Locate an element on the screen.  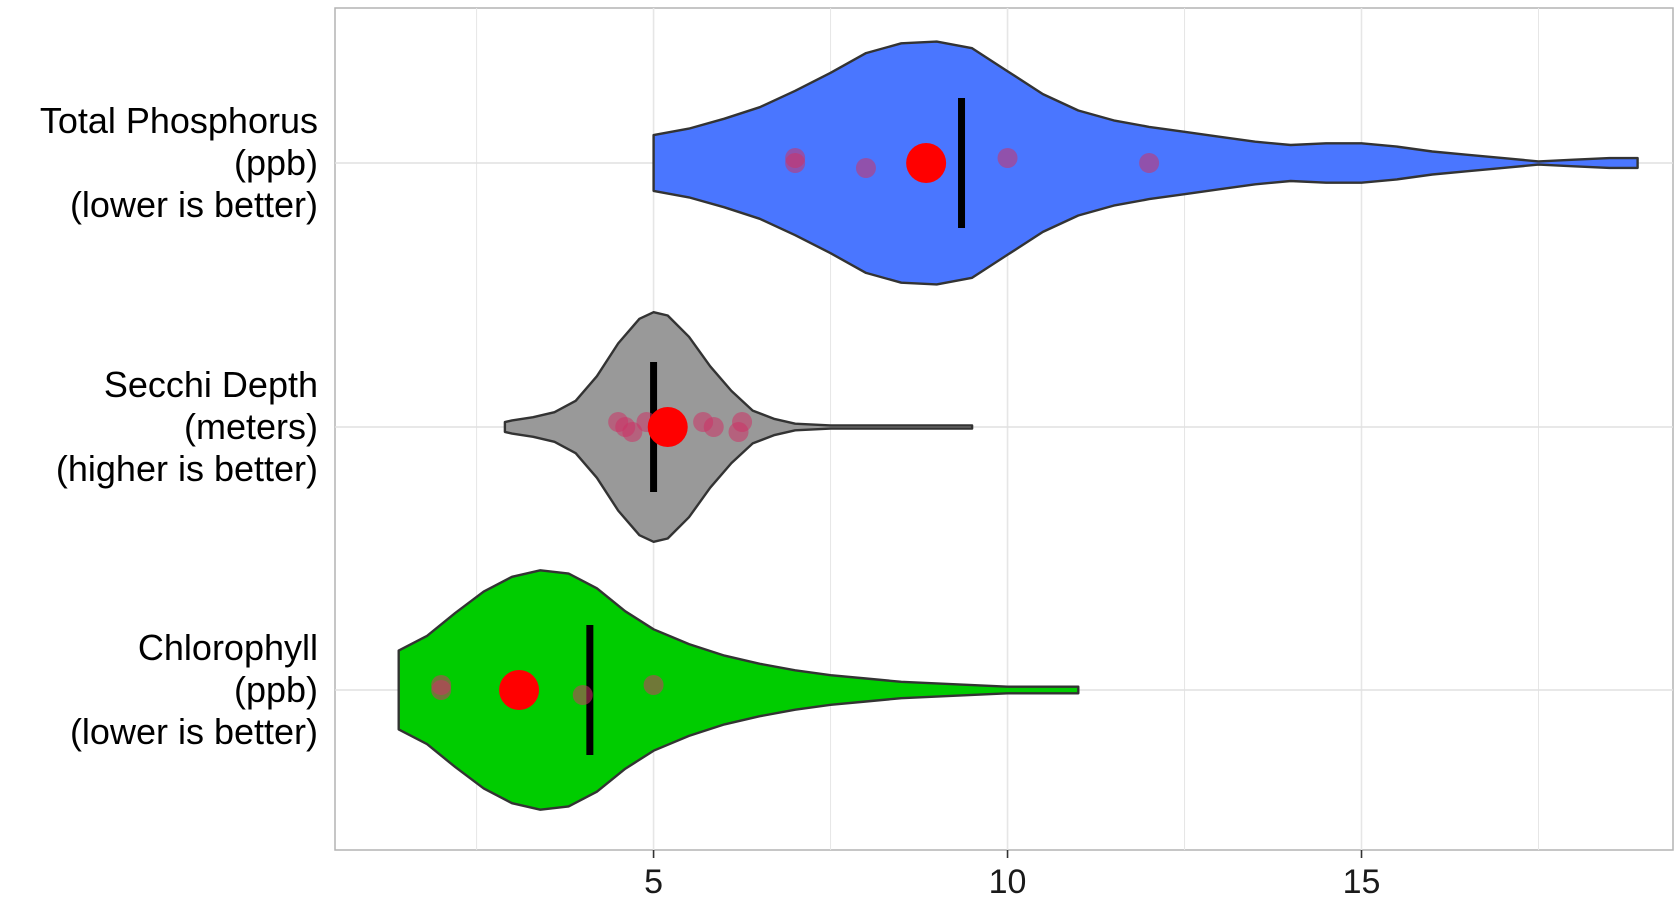
violin-secchi-depth is located at coordinates (738, 427).